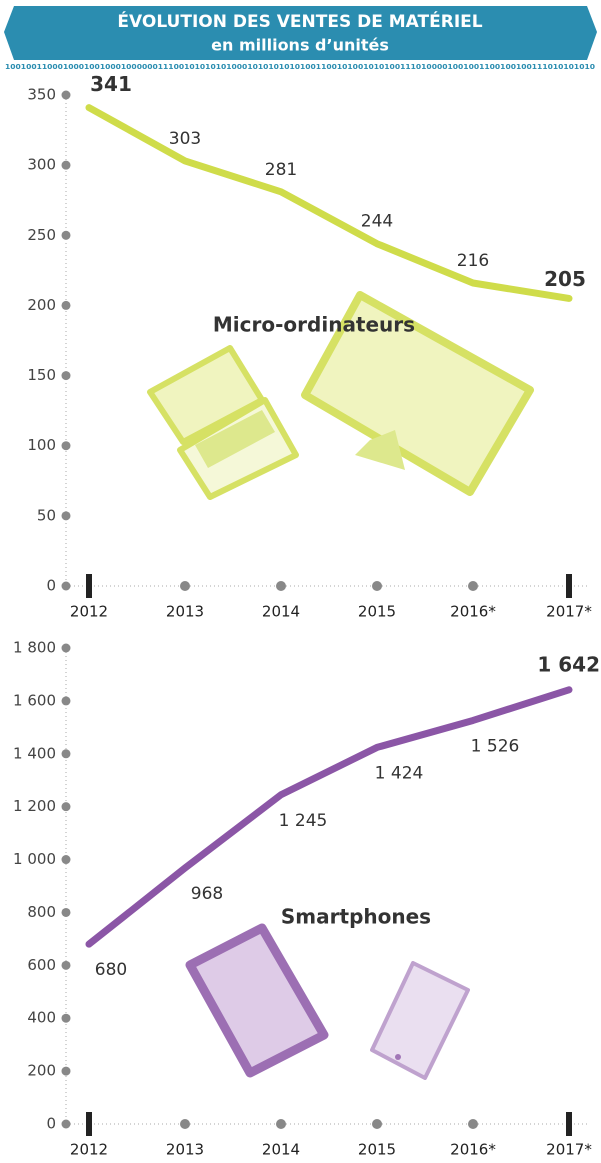 The height and width of the screenshot is (1163, 601). What do you see at coordinates (41, 375) in the screenshot?
I see `y-tick-label: 150` at bounding box center [41, 375].